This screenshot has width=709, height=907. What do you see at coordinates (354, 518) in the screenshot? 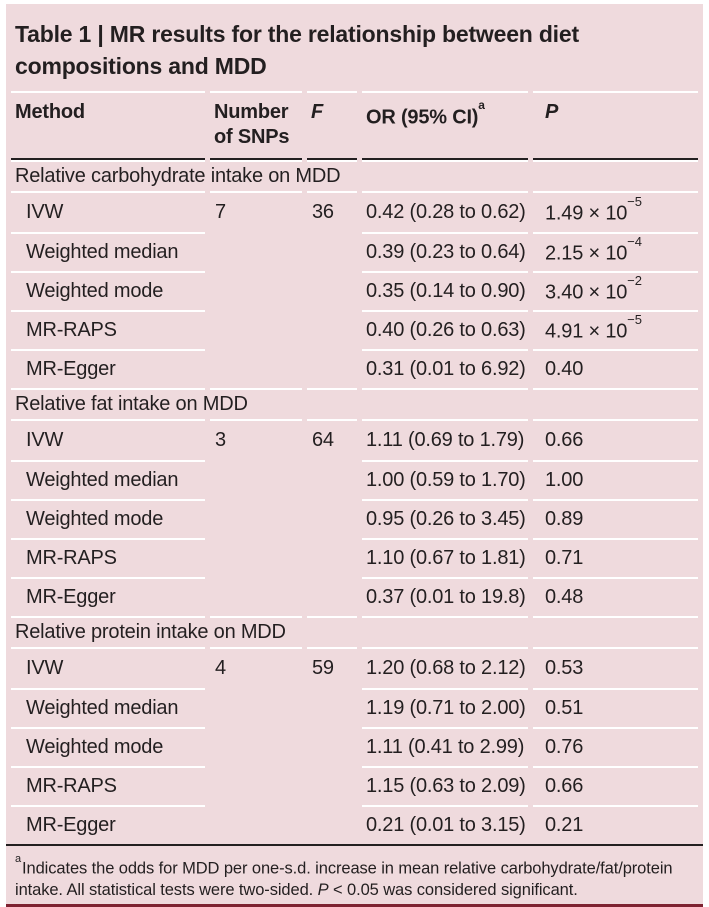
I see `data-row: Weighted mode 0.95 (0.26 to 3.45) 0.89` at bounding box center [354, 518].